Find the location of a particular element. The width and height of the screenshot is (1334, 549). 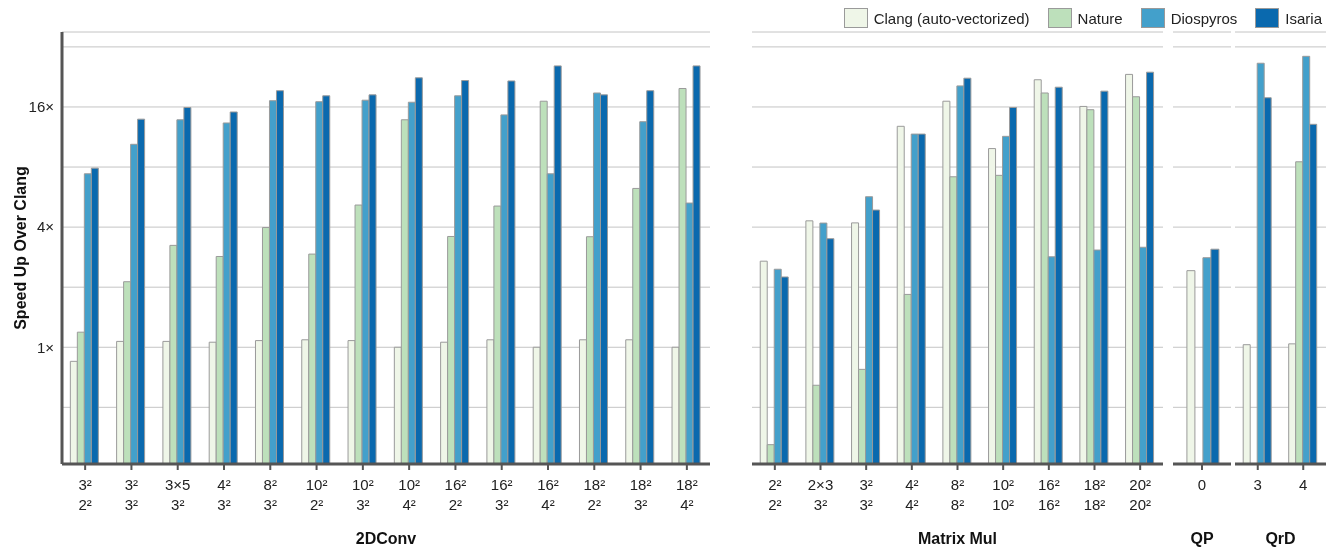

x-tick-label: 3² 2² is located at coordinates (85, 494).